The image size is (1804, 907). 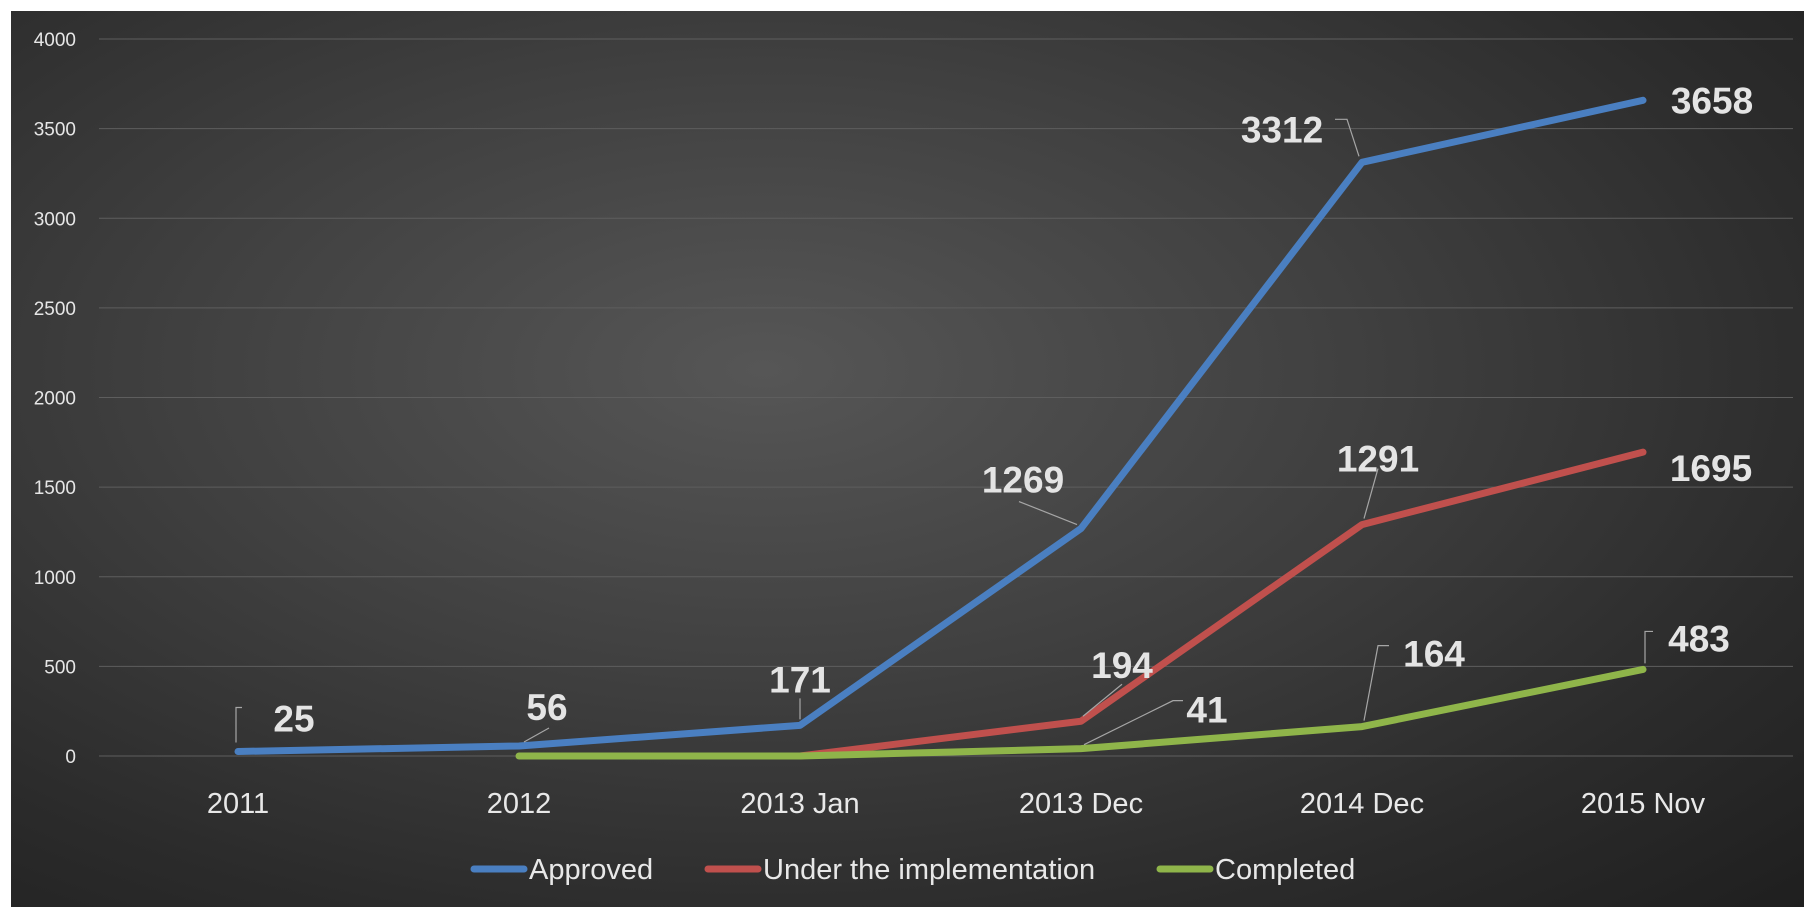 I want to click on y-tick-label: 2000, so click(x=55, y=399).